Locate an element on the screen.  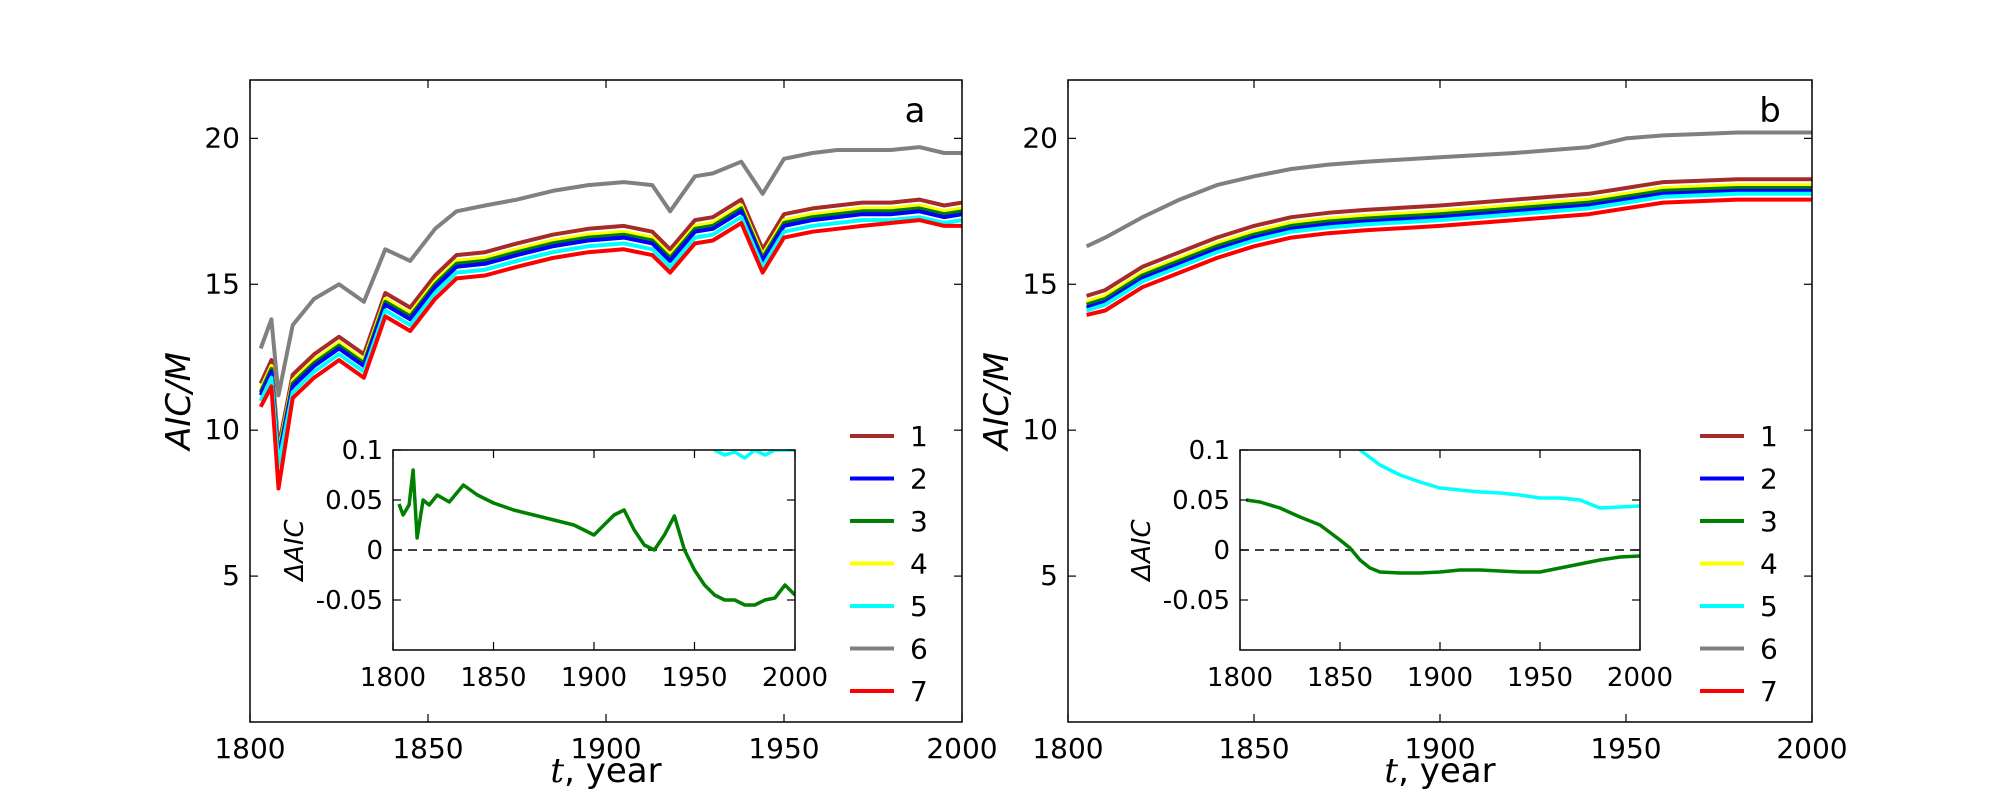
panel-a-inset-series-5-line is located at coordinates (754, 455).